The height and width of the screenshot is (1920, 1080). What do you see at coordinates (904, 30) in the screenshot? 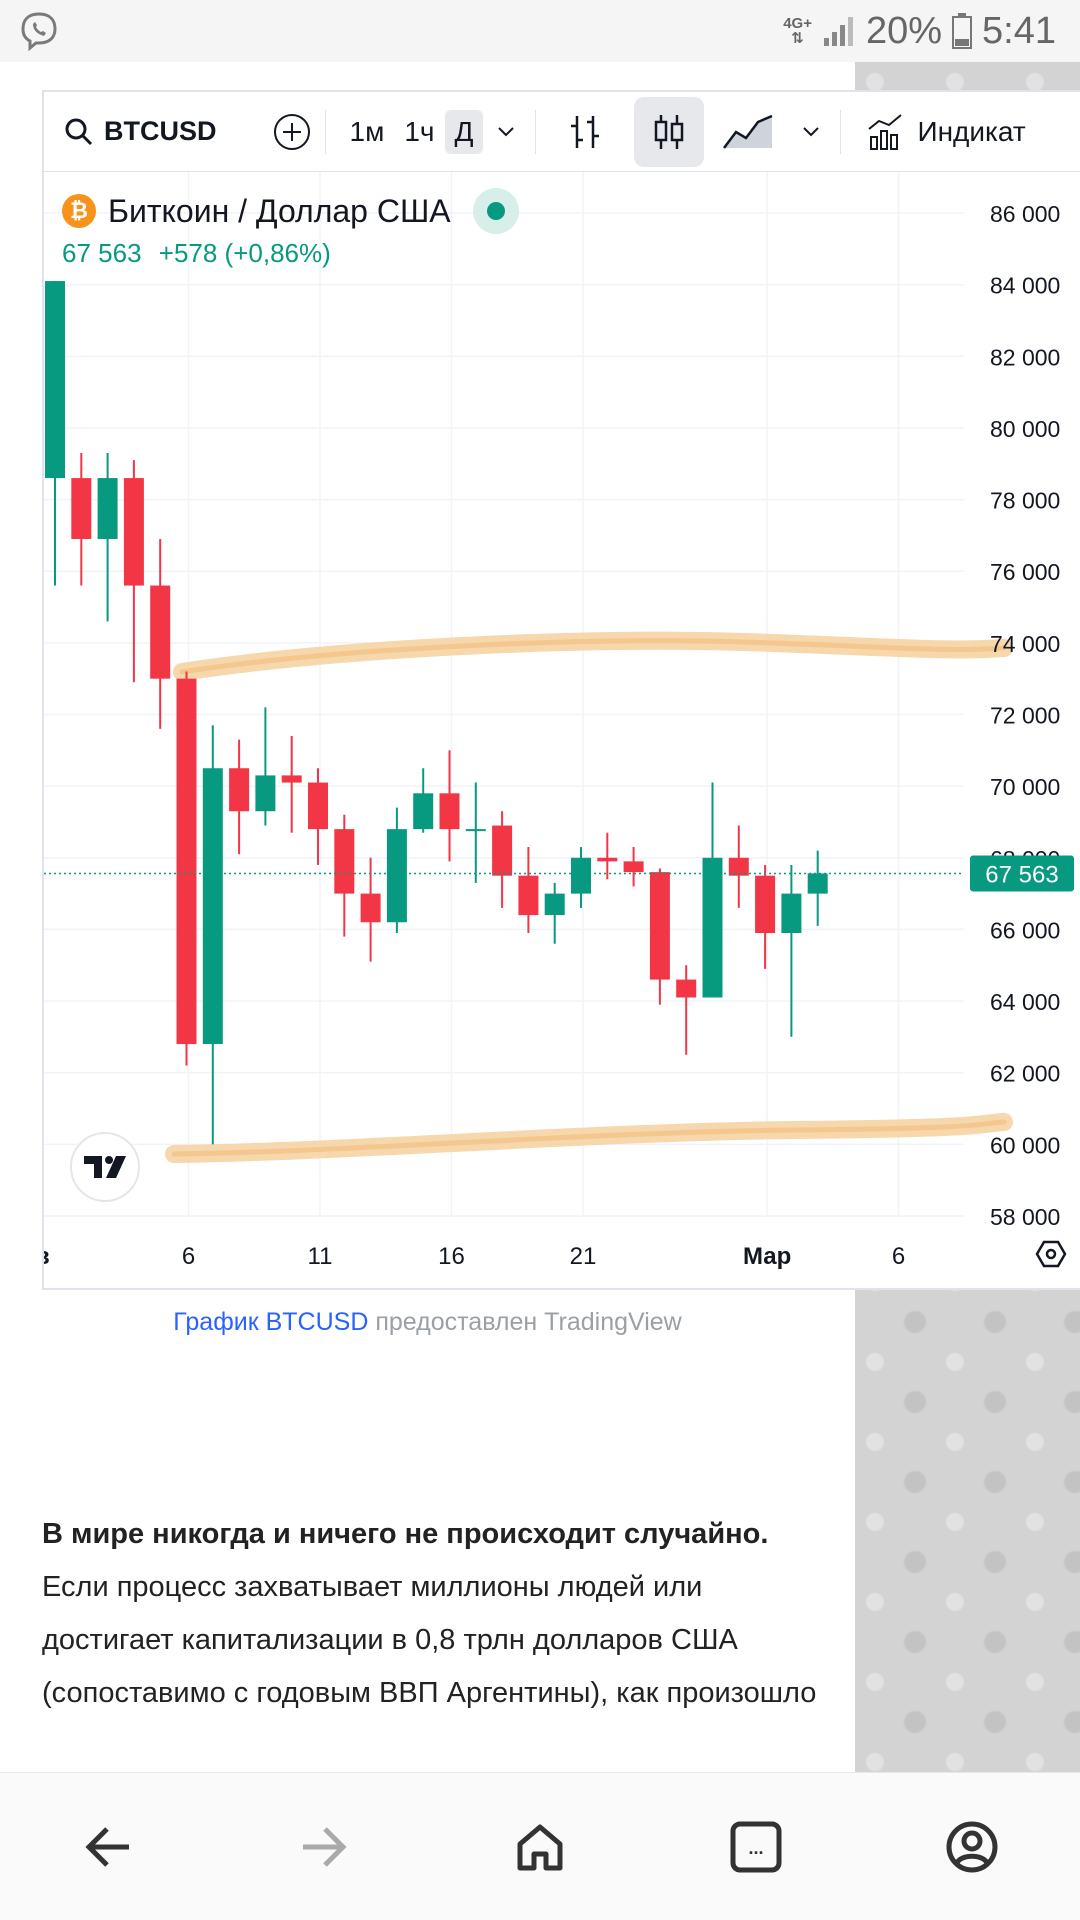
I see `battery-percent: 20%` at bounding box center [904, 30].